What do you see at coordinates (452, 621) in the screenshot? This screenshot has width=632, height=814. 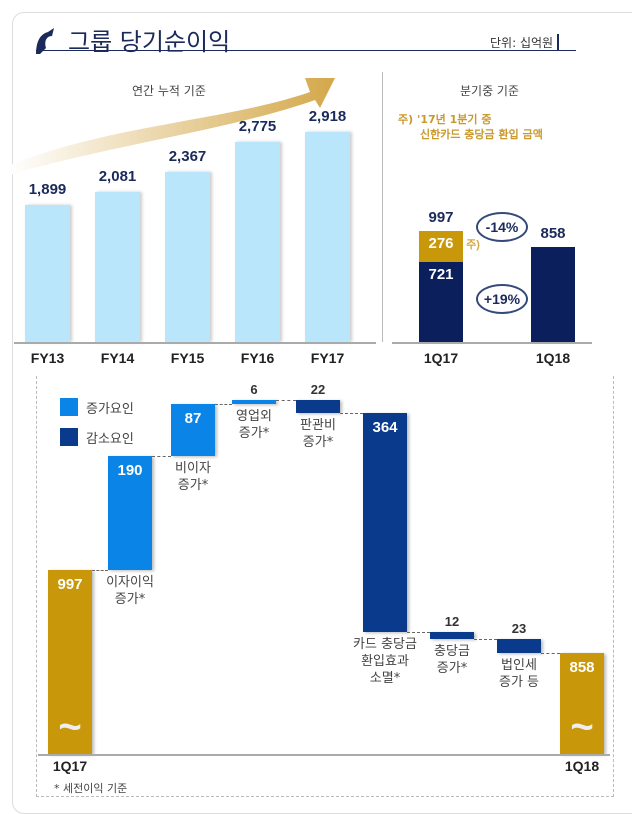 I see `waterfall-value-label: 12` at bounding box center [452, 621].